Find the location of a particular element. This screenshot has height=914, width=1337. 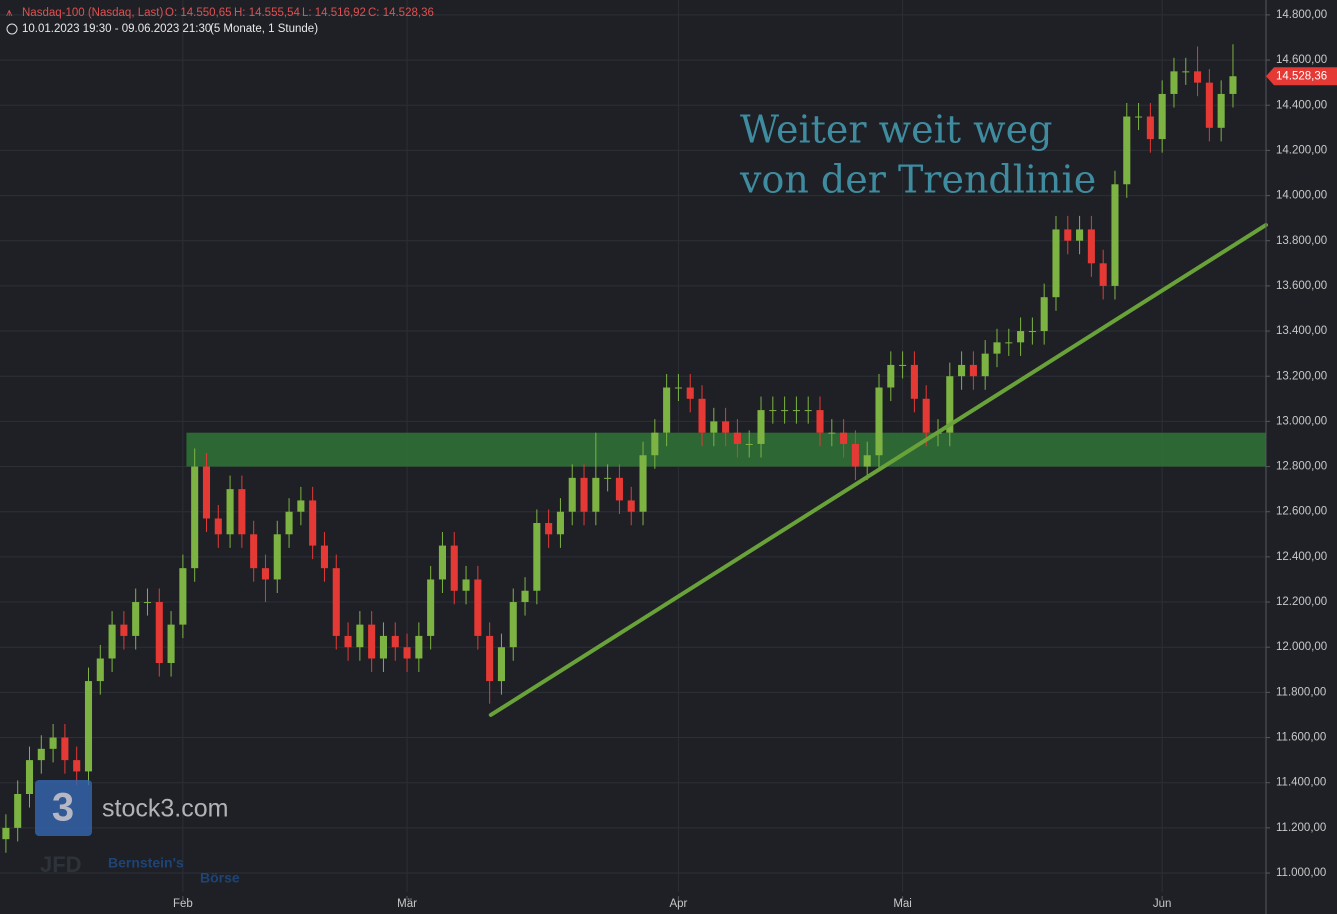

y-tick-label: 14.800,00 is located at coordinates (1301, 15).